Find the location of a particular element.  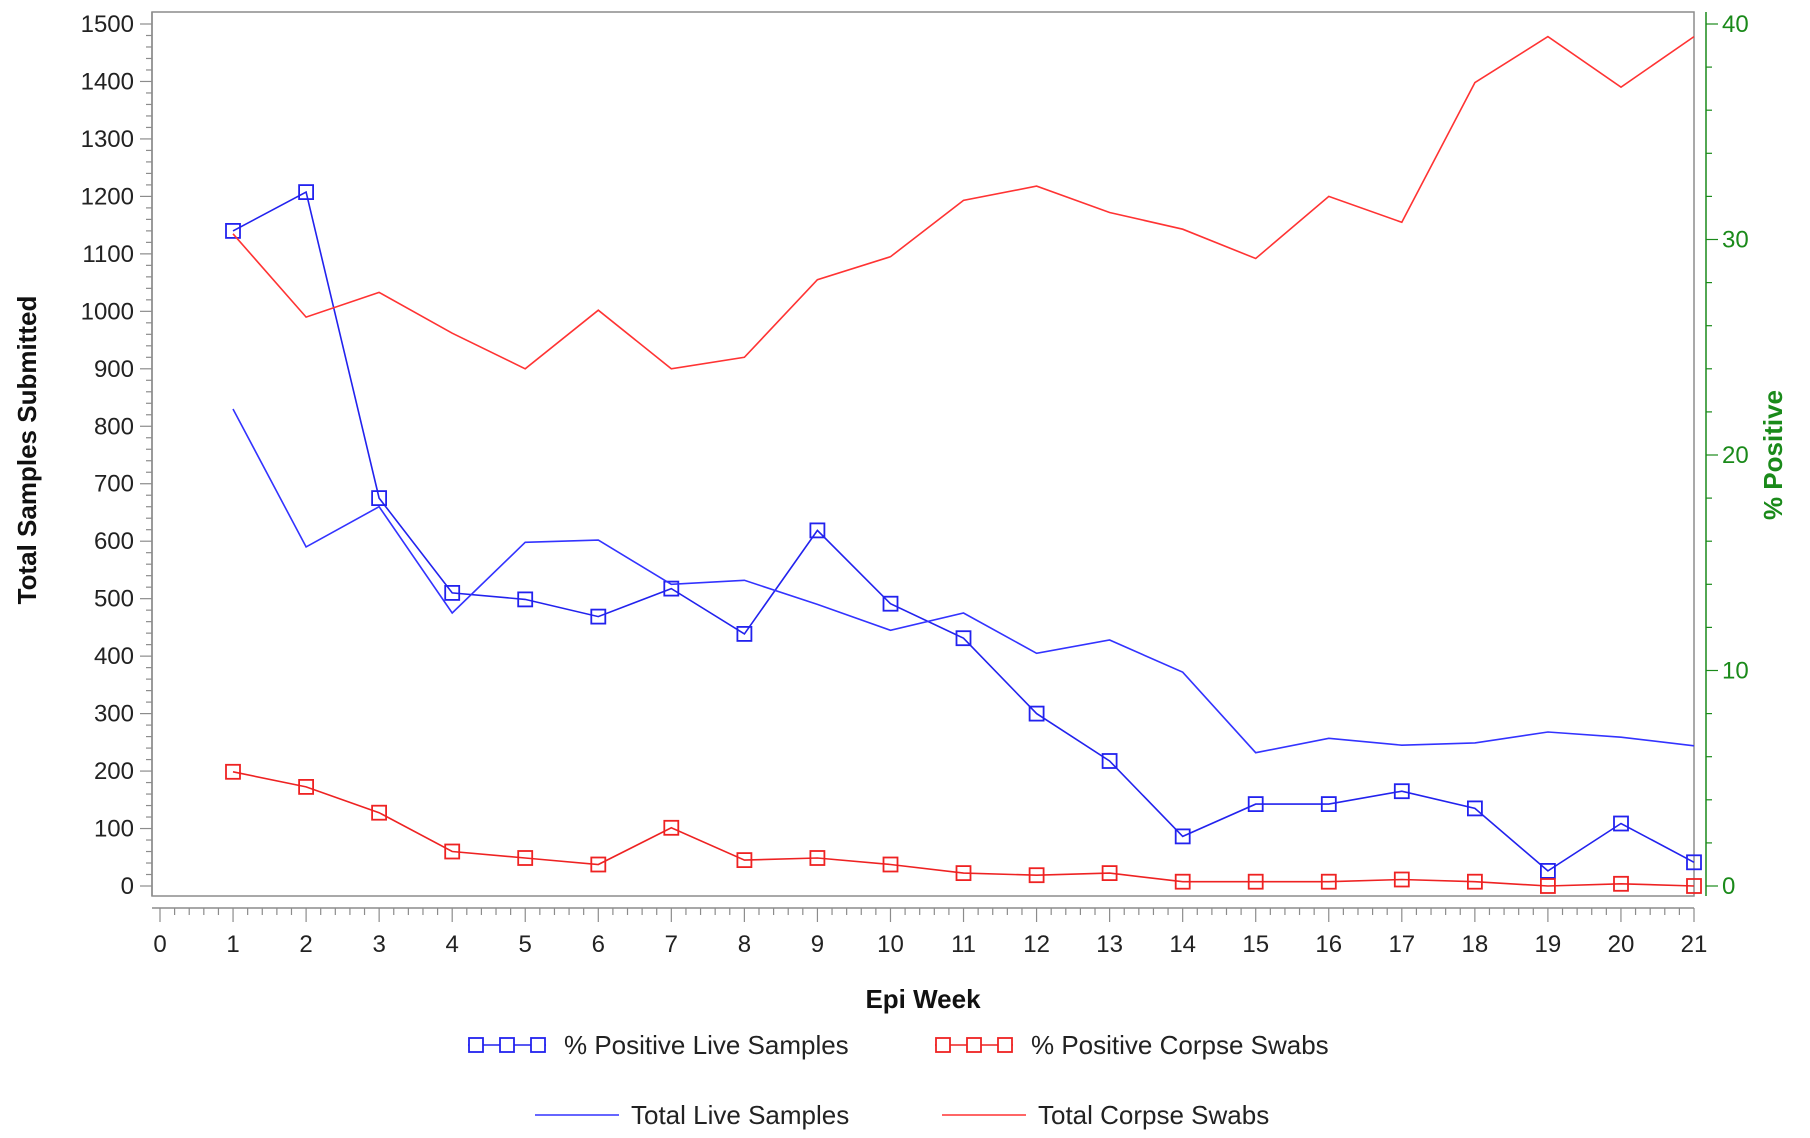

x-tick-label: 19 is located at coordinates (1548, 944).